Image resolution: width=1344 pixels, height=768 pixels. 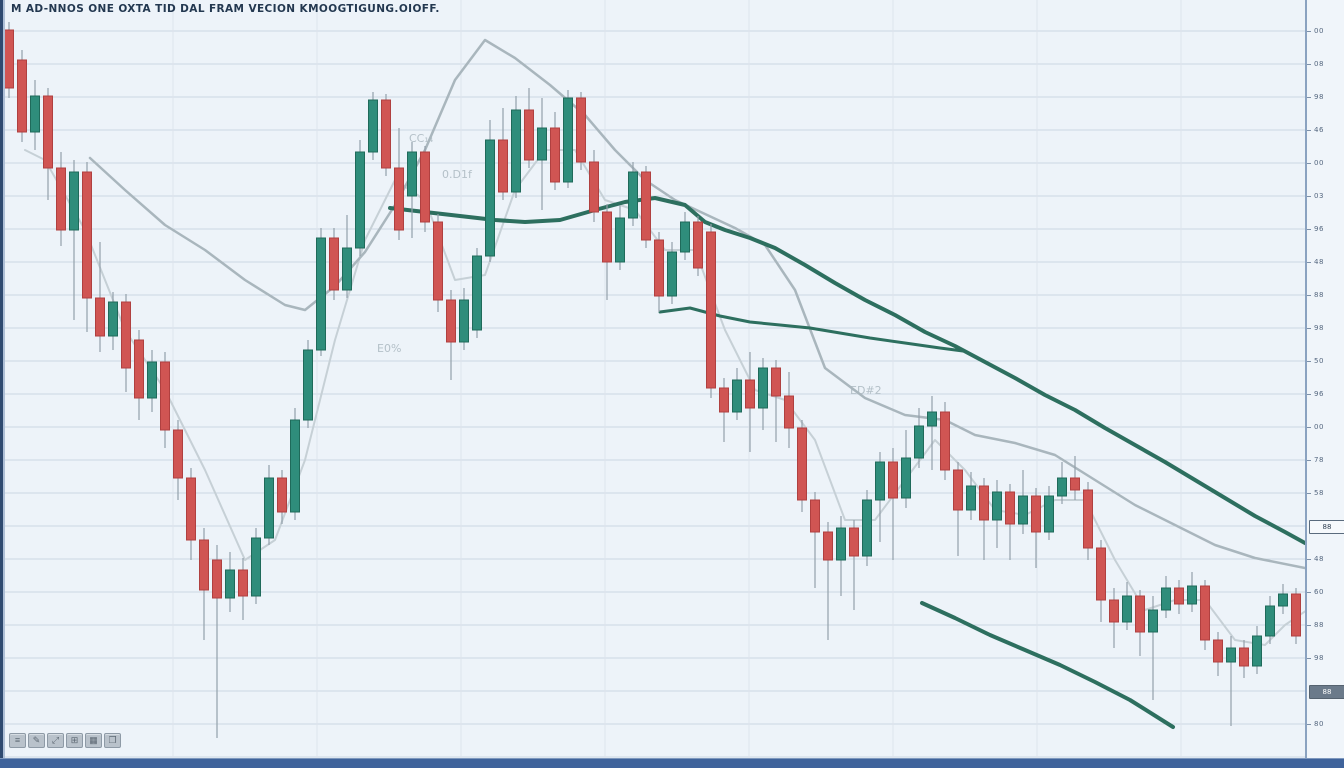 What do you see at coordinates (93, 740) in the screenshot?
I see `grid-view-button: ▦` at bounding box center [93, 740].